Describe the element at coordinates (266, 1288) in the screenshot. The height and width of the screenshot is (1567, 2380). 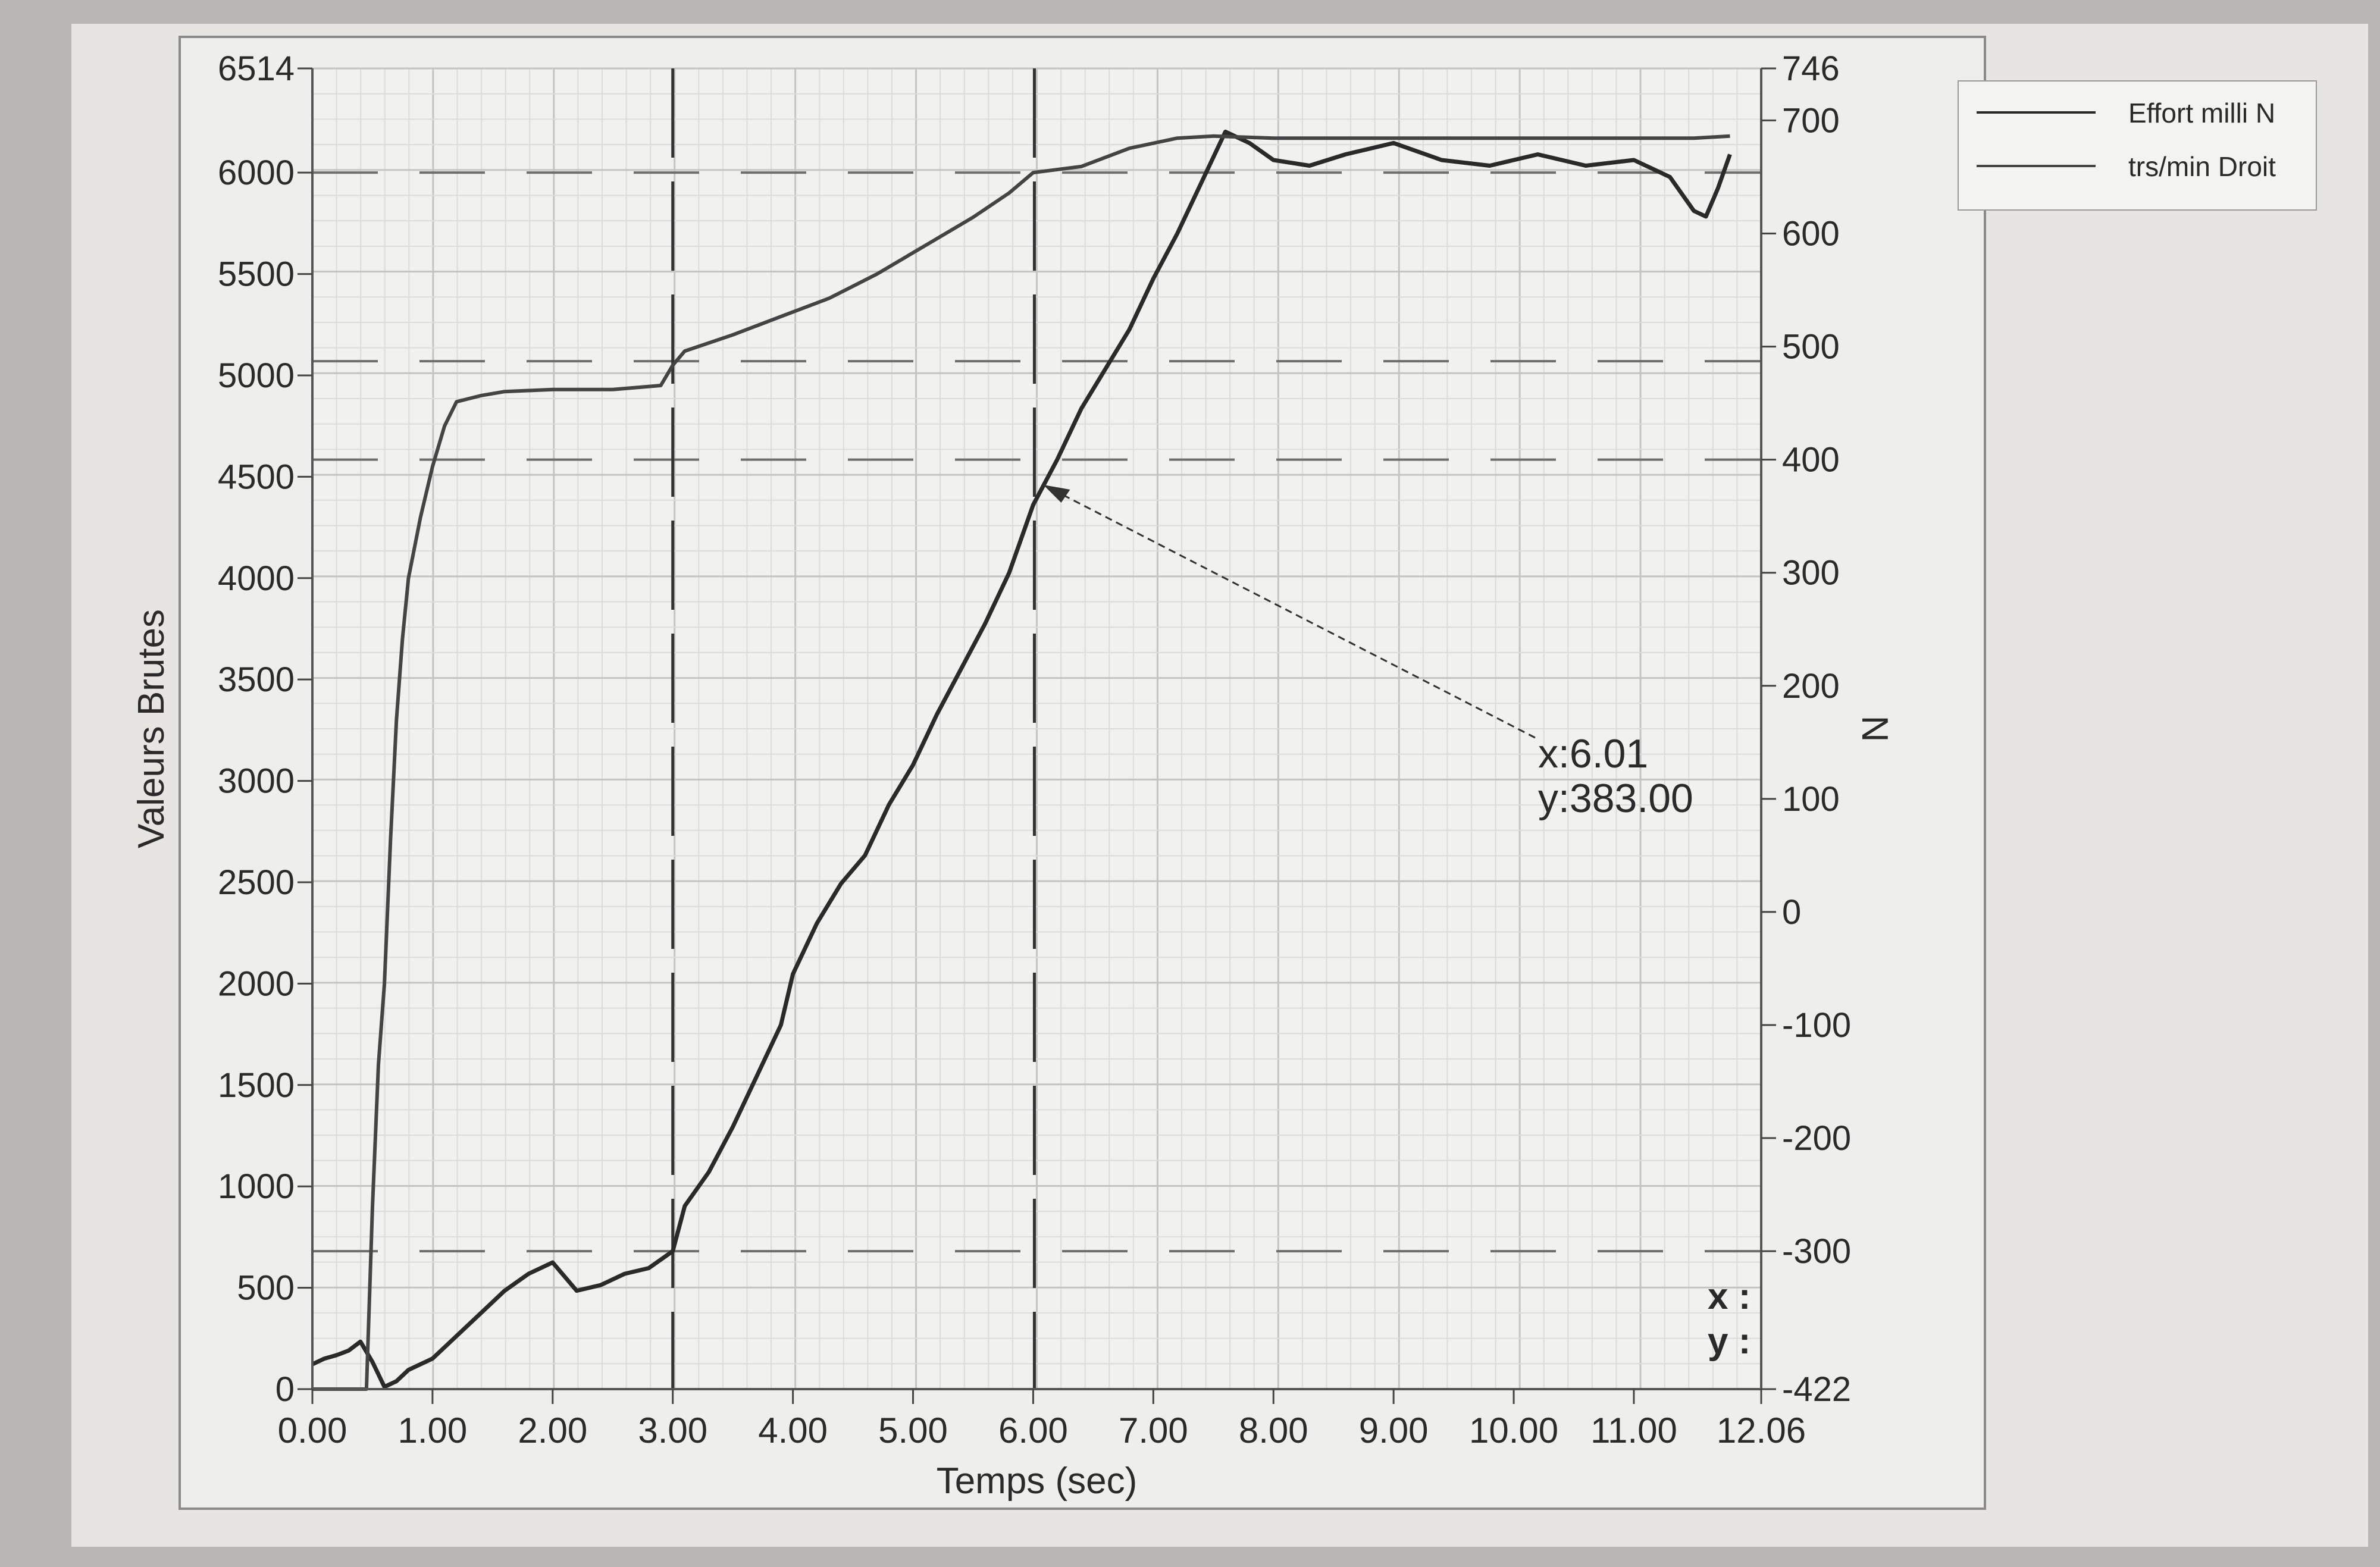
I see `y-tick-label: 500` at that location.